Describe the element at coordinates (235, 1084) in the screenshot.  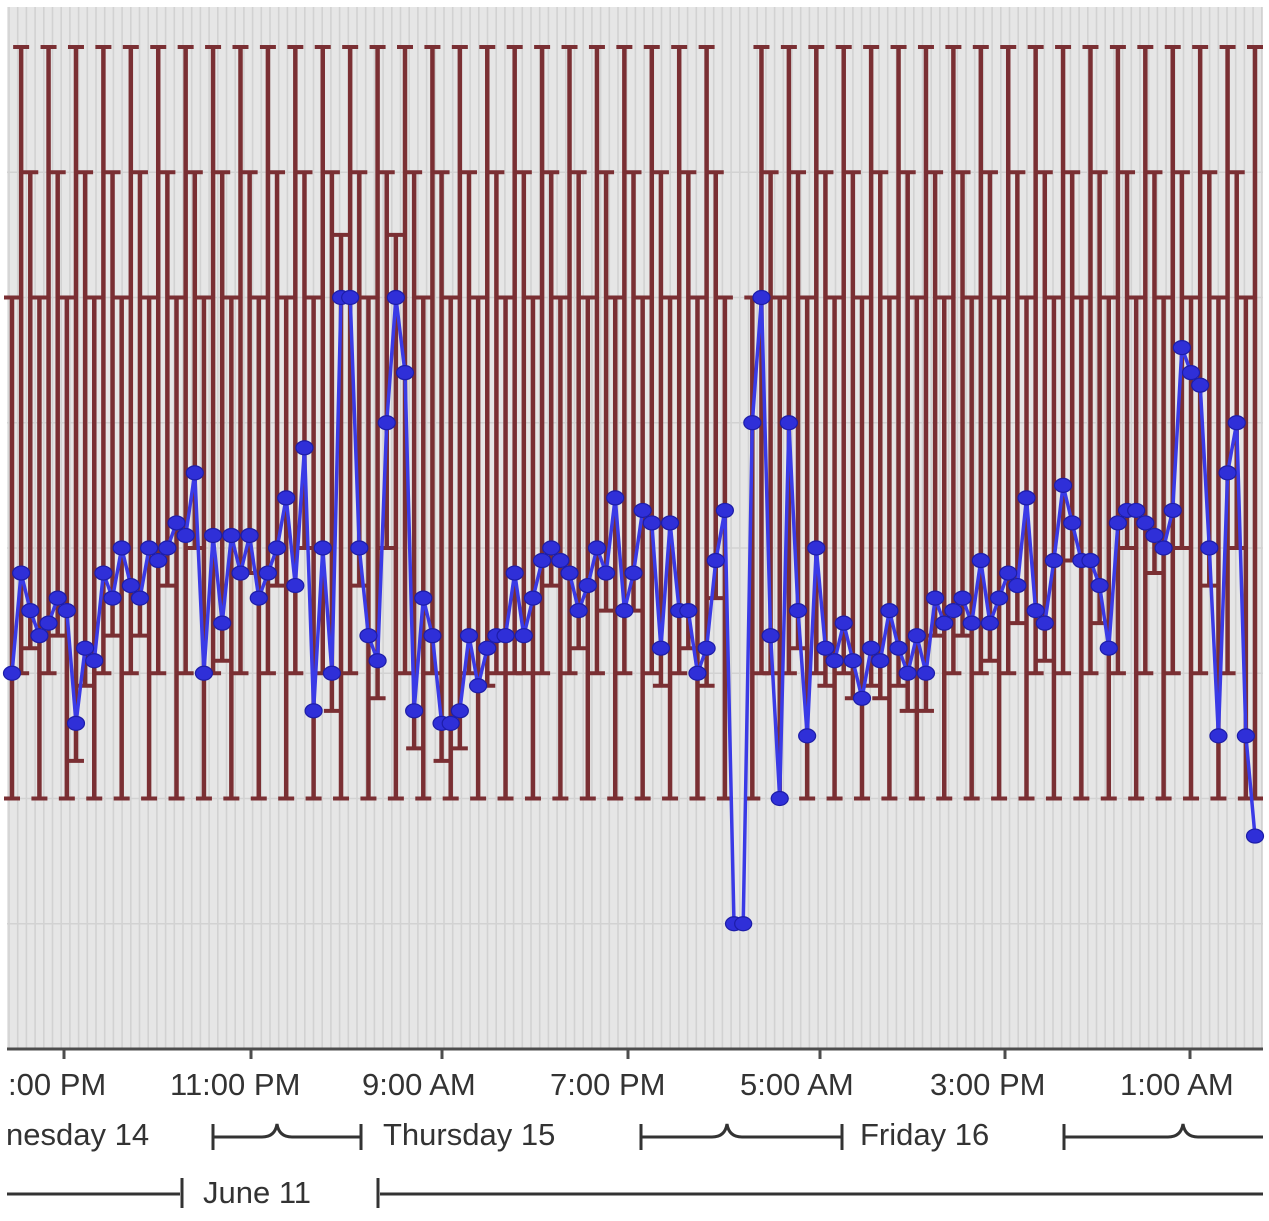
I see `x-tick-label: 11:00 PM` at that location.